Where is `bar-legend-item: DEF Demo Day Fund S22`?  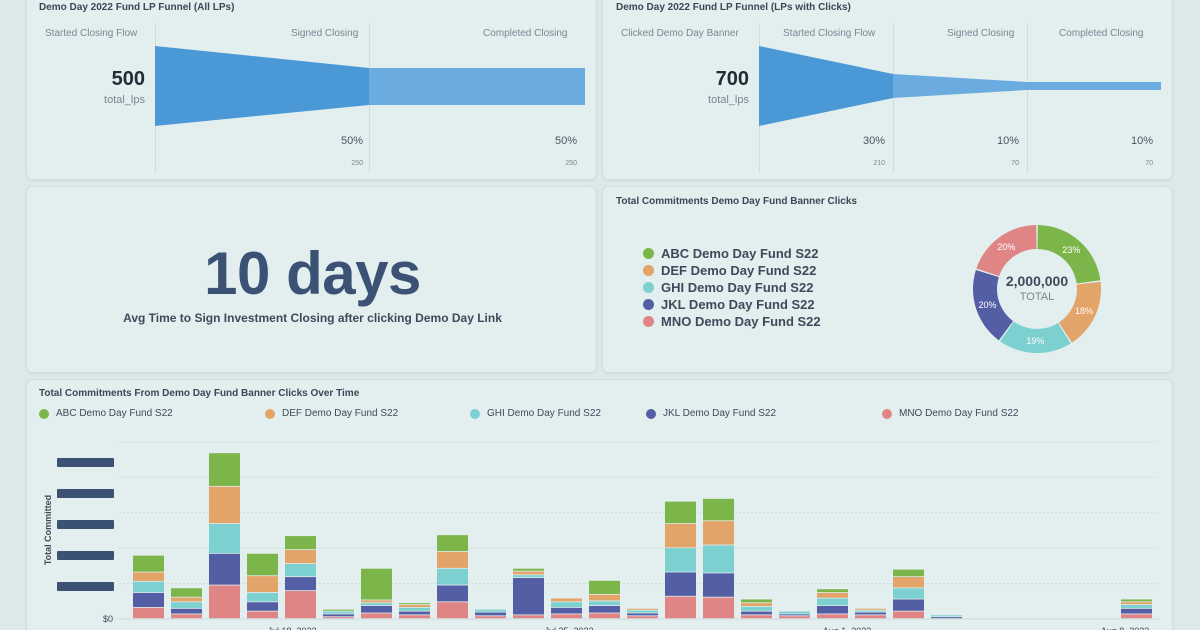 bar-legend-item: DEF Demo Day Fund S22 is located at coordinates (331, 413).